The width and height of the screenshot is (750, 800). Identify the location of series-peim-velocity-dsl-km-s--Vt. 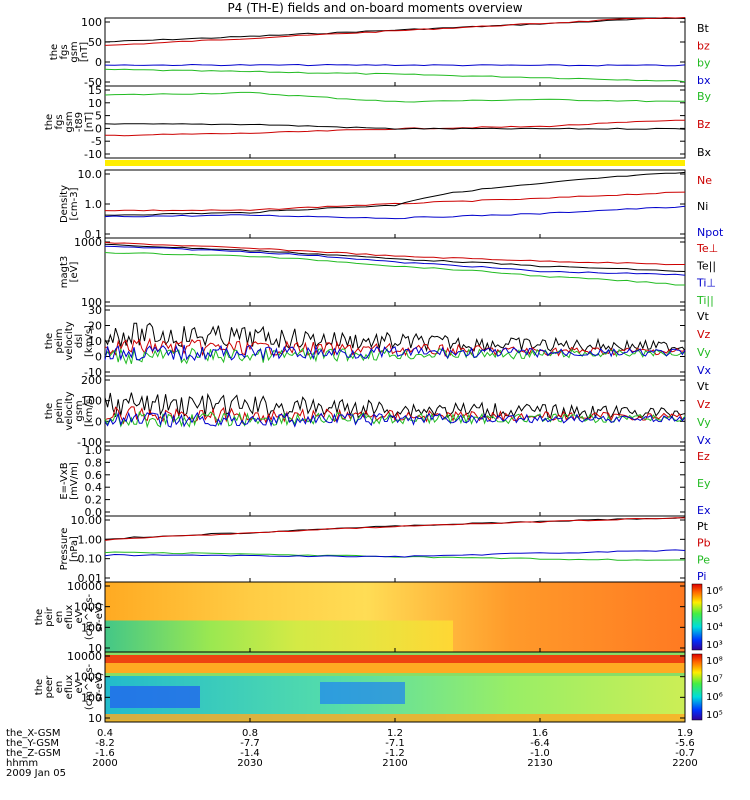
(395, 337).